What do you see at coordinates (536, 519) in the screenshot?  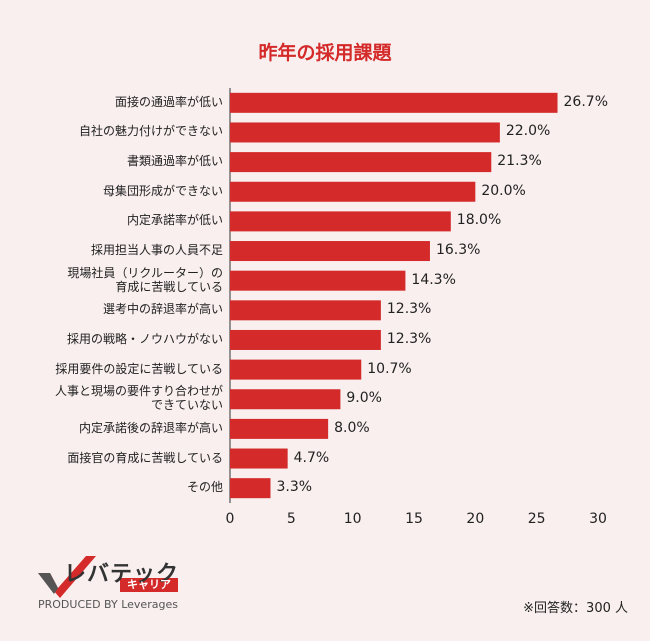 I see `x-tick-label: 25` at bounding box center [536, 519].